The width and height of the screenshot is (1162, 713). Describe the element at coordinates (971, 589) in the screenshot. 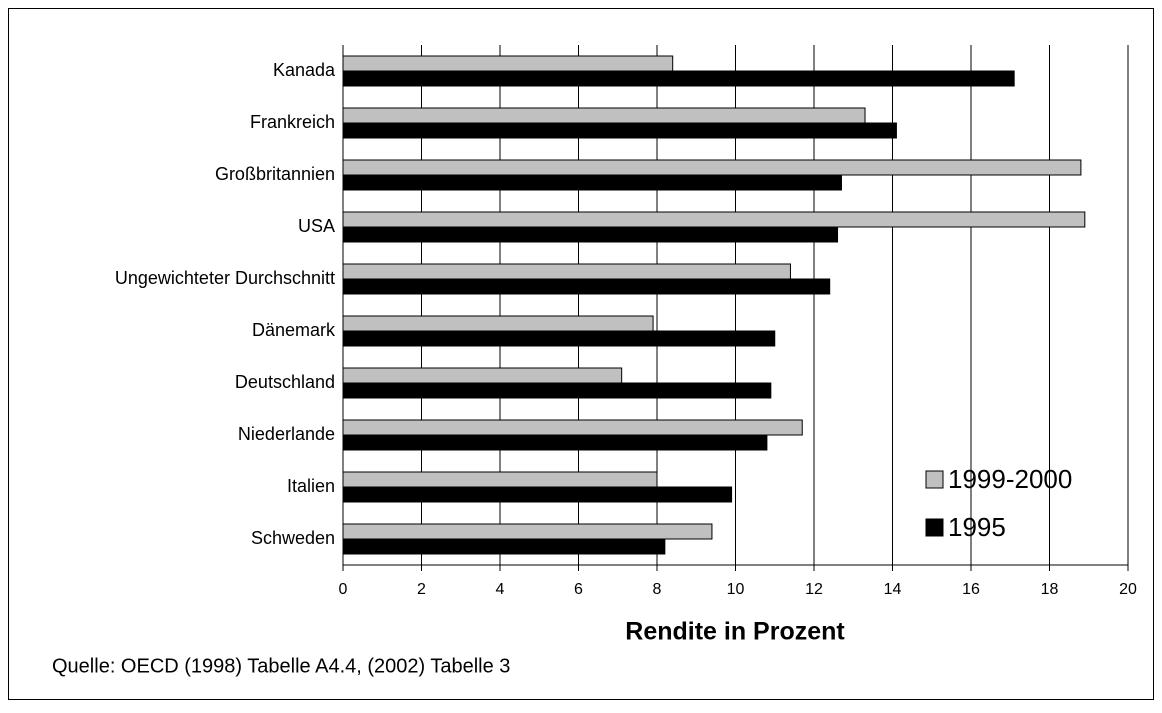

I see `x-tick-label: 16` at that location.